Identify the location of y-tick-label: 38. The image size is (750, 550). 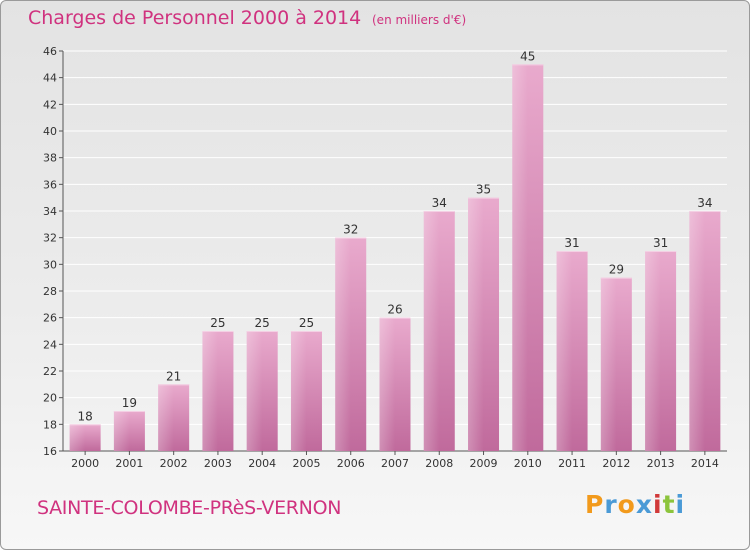
(50, 158).